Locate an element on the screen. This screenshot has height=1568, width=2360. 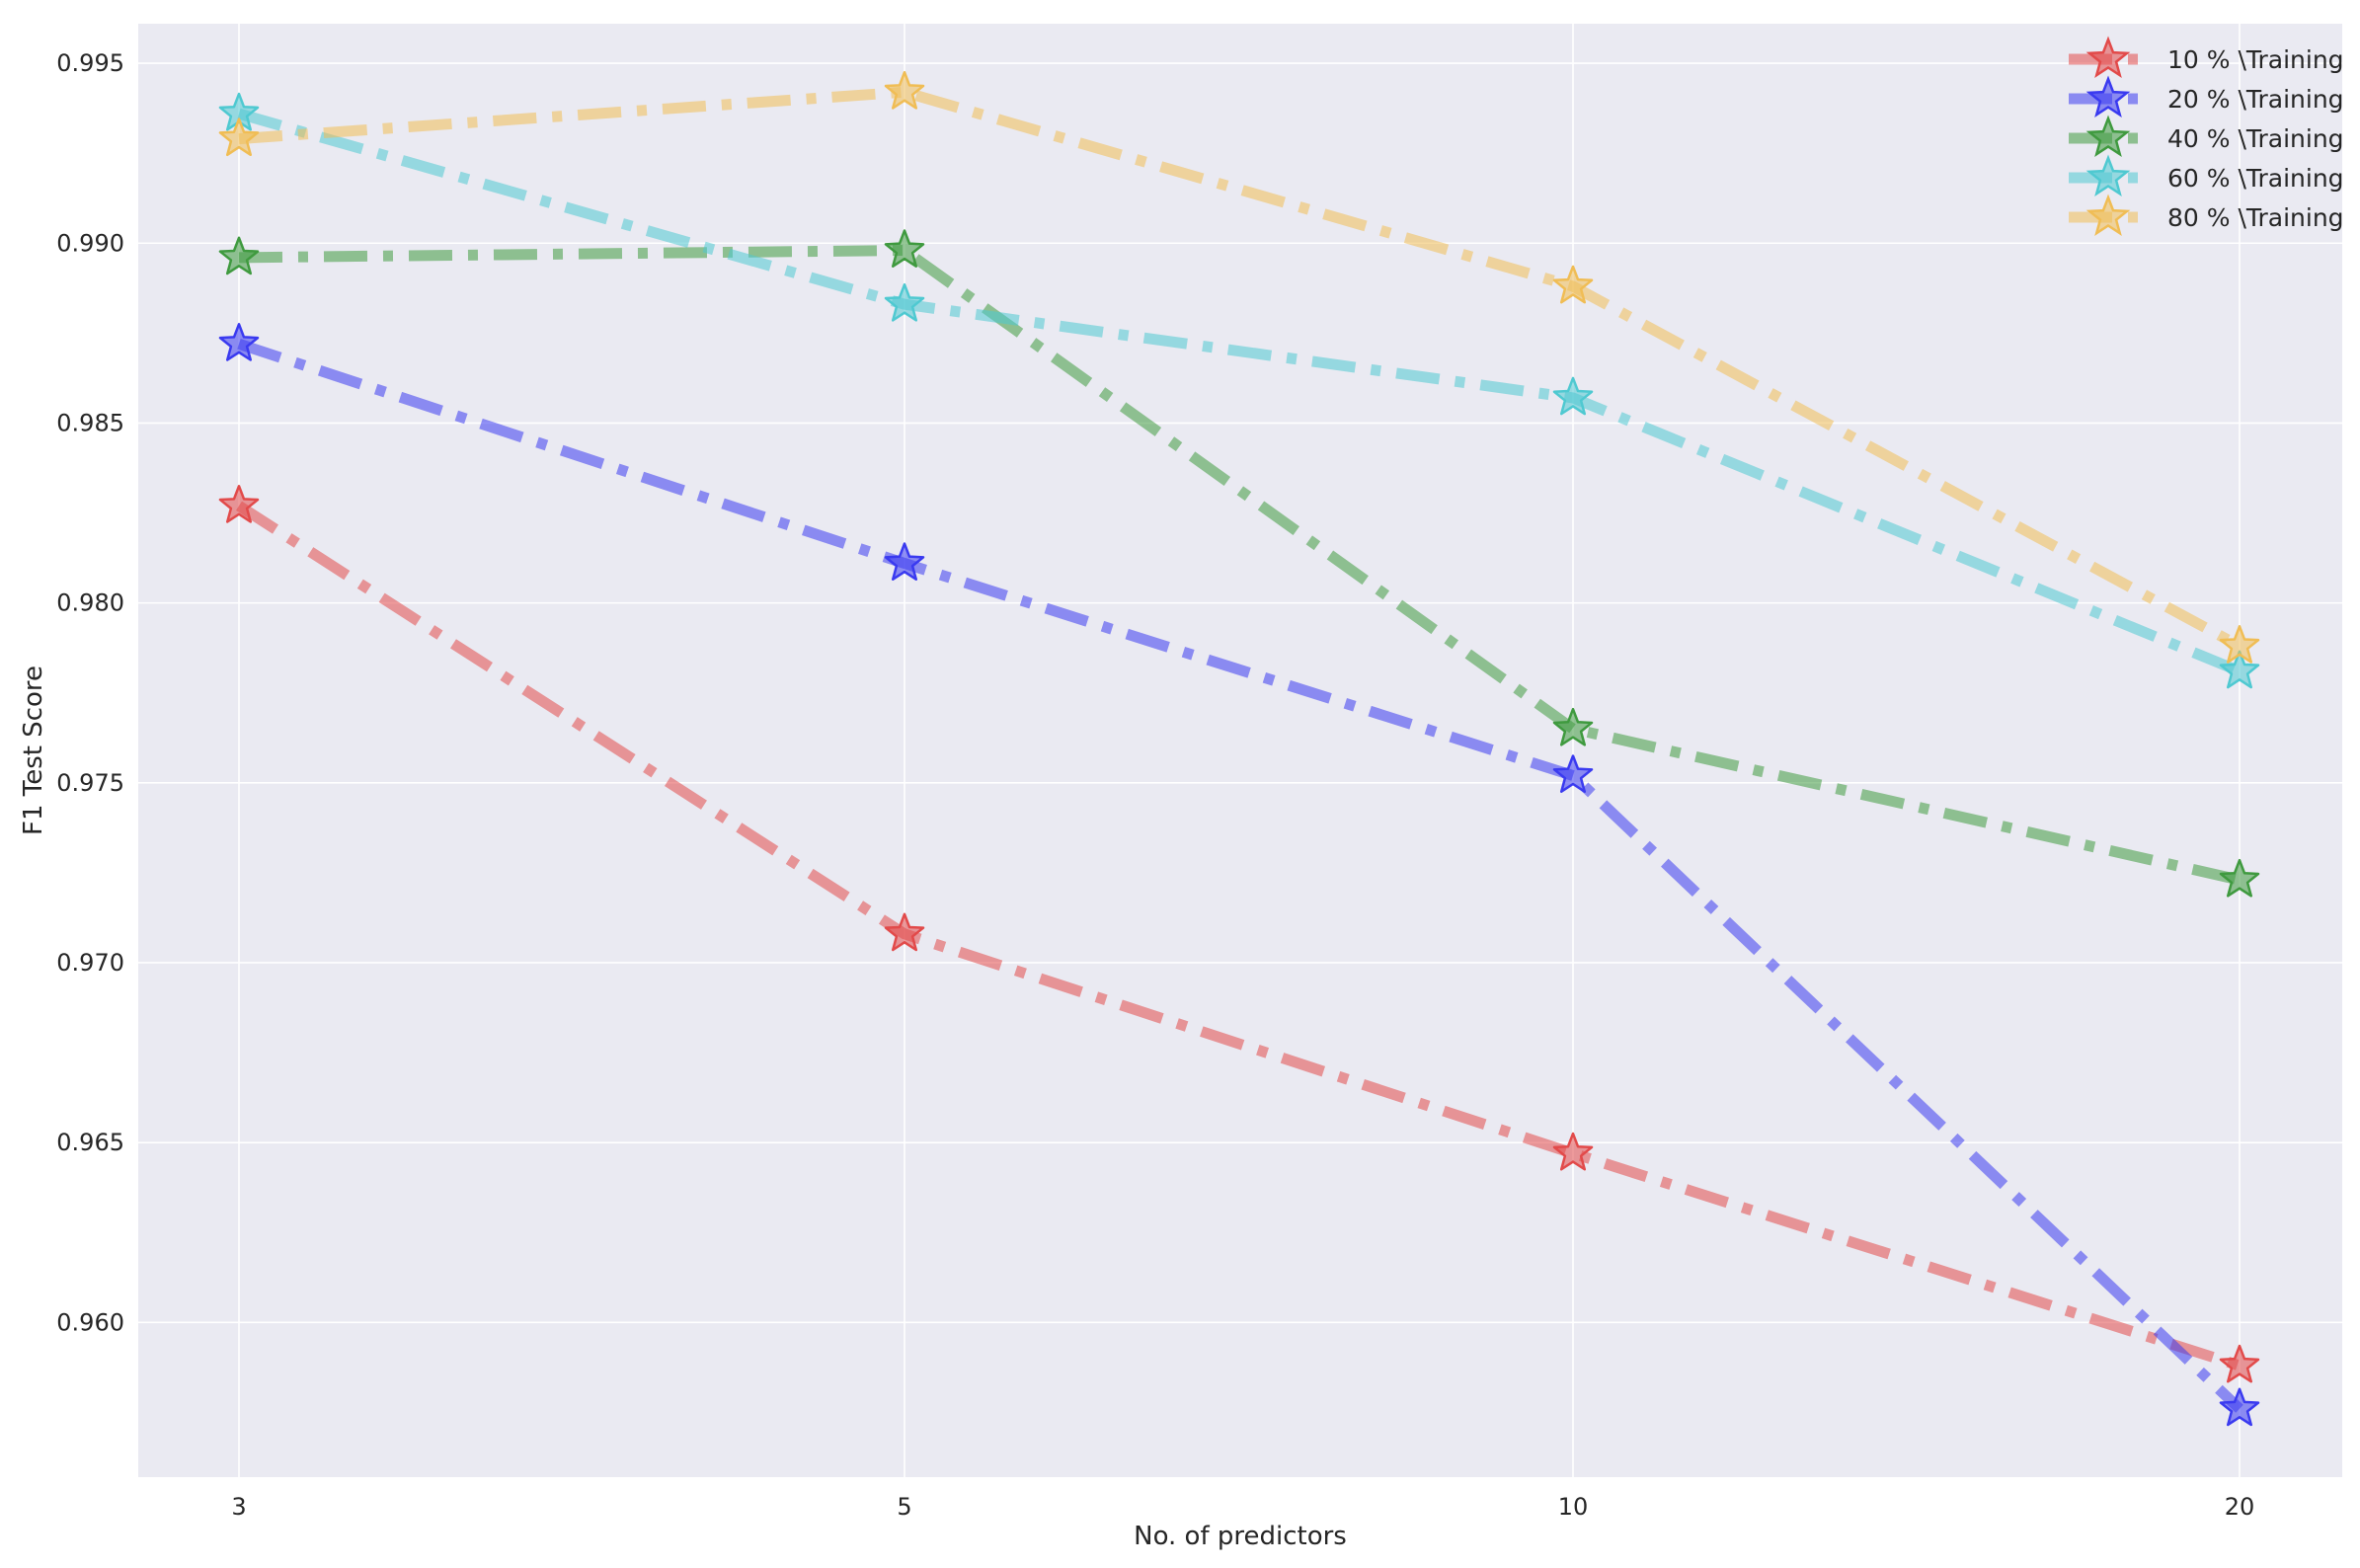
legend-item: 10 % \Training is located at coordinates (2206, 57).